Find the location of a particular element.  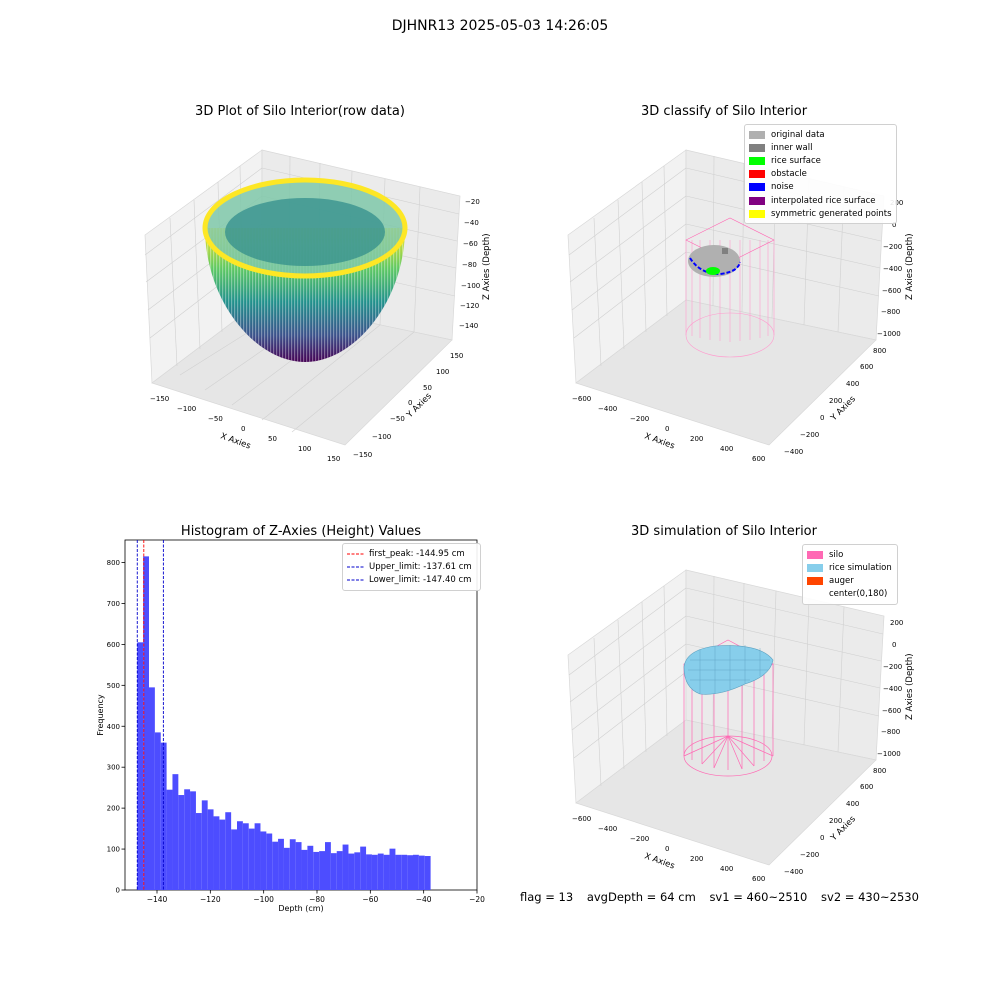

raw-y-tick: 0 is located at coordinates (410, 403).